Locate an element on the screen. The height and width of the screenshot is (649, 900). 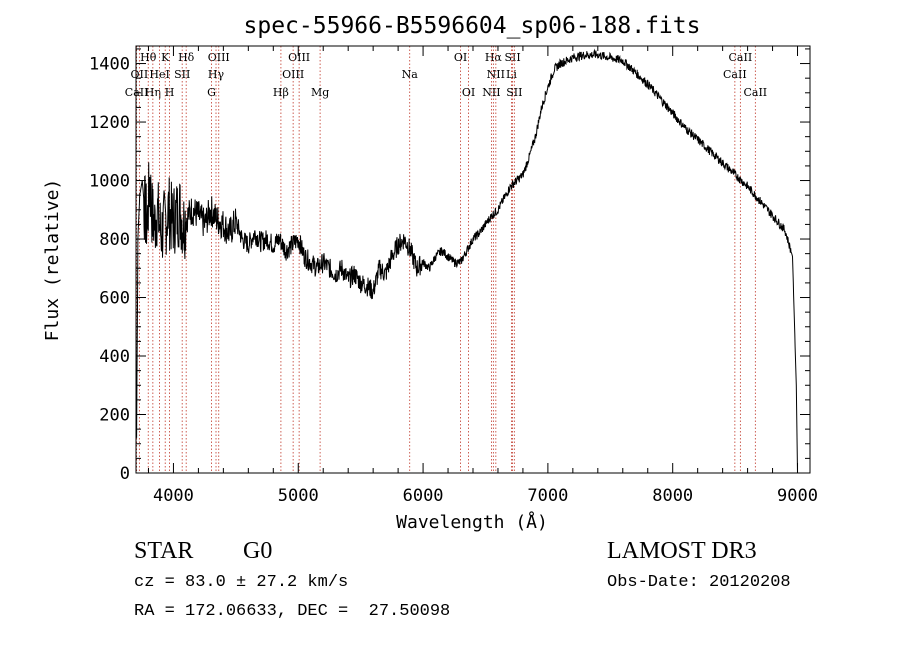
chart-title: spec-55966-B5596604_sp06-188.fits is located at coordinates (472, 26).